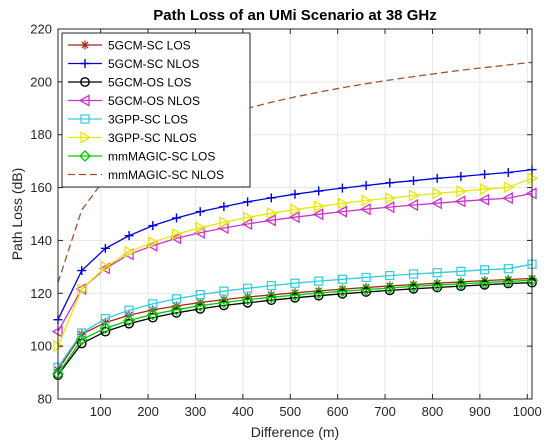  I want to click on legend-label: 5GCM-OS NLOS, so click(154, 101).